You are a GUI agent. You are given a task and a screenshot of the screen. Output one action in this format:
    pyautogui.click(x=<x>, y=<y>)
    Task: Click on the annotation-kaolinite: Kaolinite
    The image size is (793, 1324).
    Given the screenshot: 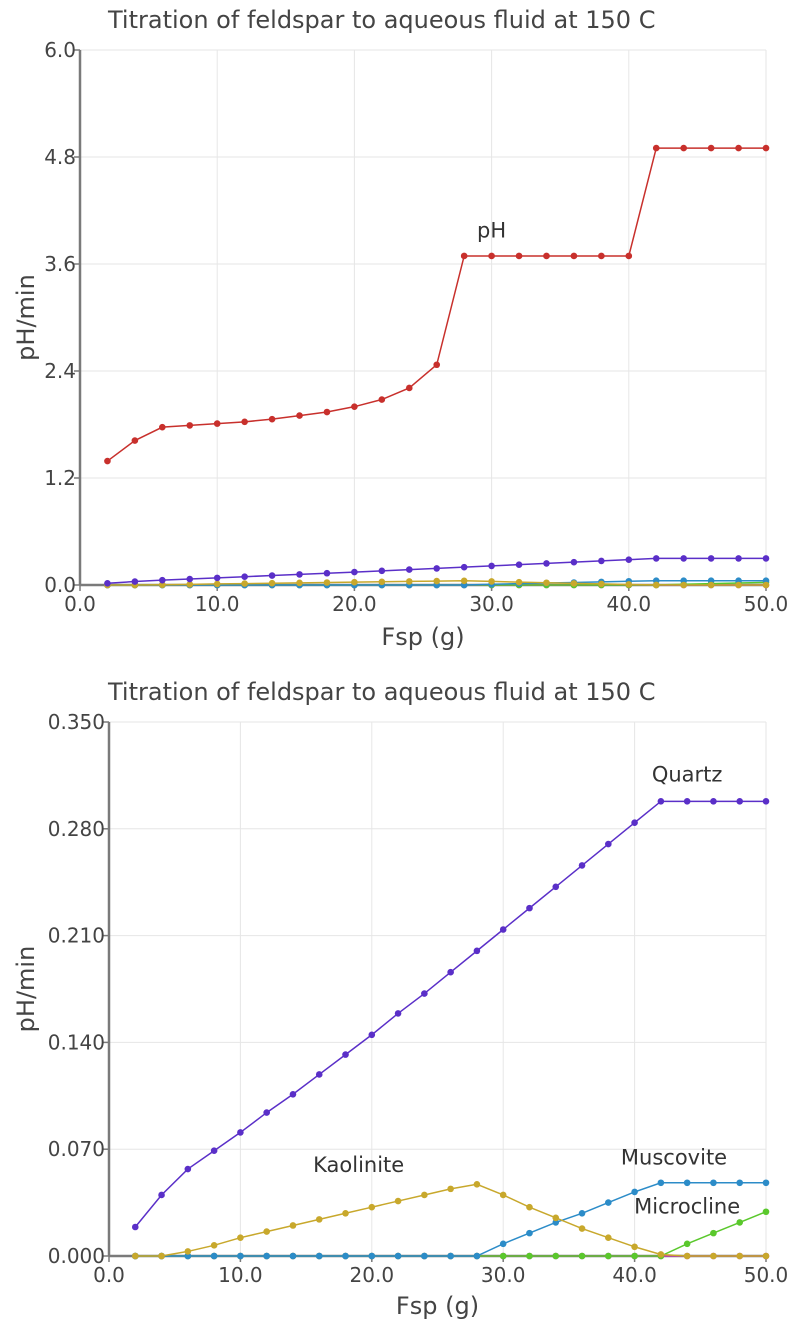 What is the action you would take?
    pyautogui.click(x=358, y=1165)
    